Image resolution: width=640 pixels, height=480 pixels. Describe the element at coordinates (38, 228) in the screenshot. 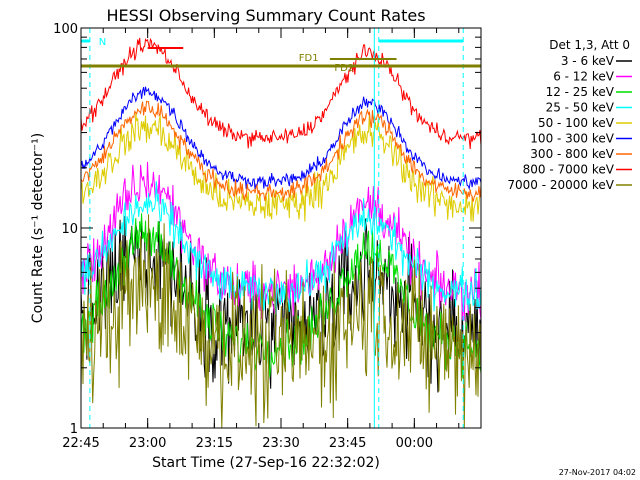

I see `y-axis-label: Count Rate (s⁻¹ detector⁻¹)` at that location.